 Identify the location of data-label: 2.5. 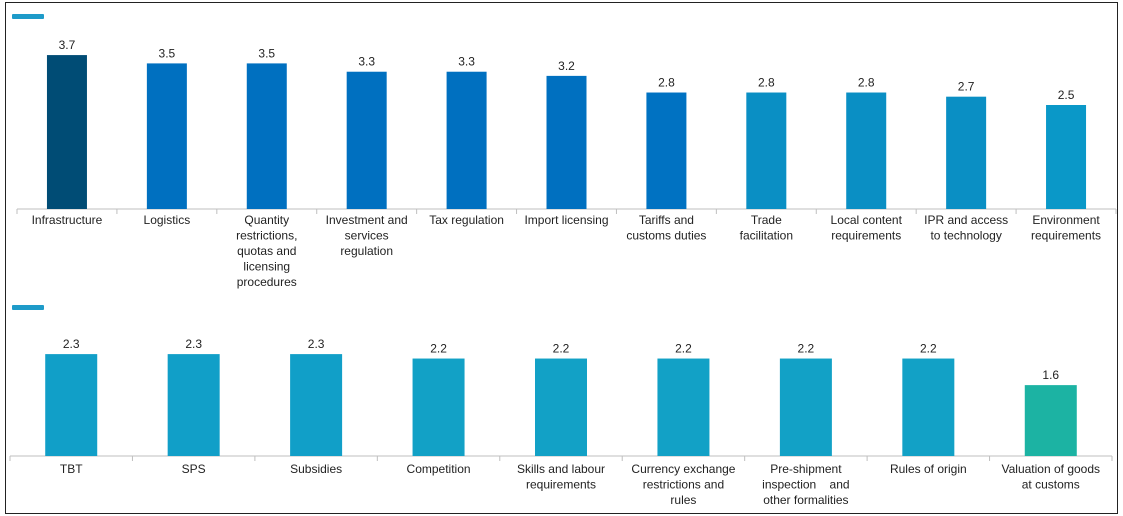
(1066, 95).